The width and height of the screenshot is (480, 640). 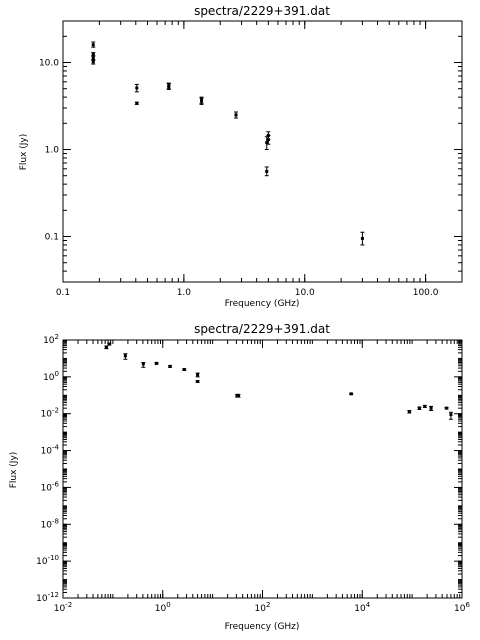 I want to click on top-x-tick-label: 0.1, so click(x=63, y=293).